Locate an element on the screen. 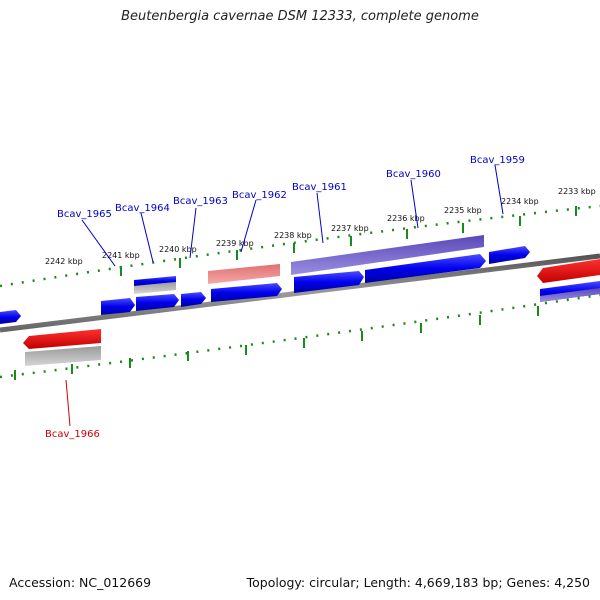  gene-label: Bcav_1966 is located at coordinates (72, 434).